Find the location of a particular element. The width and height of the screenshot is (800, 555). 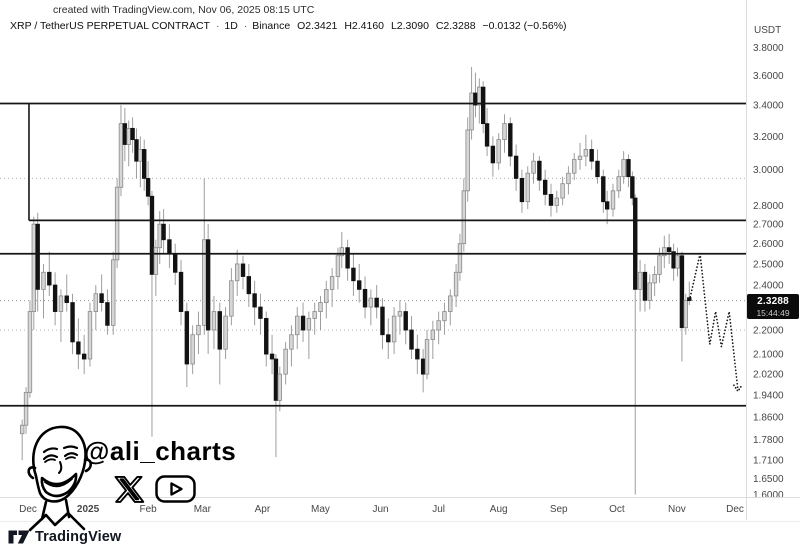

svg-text: 2.8000 is located at coordinates (768, 206).